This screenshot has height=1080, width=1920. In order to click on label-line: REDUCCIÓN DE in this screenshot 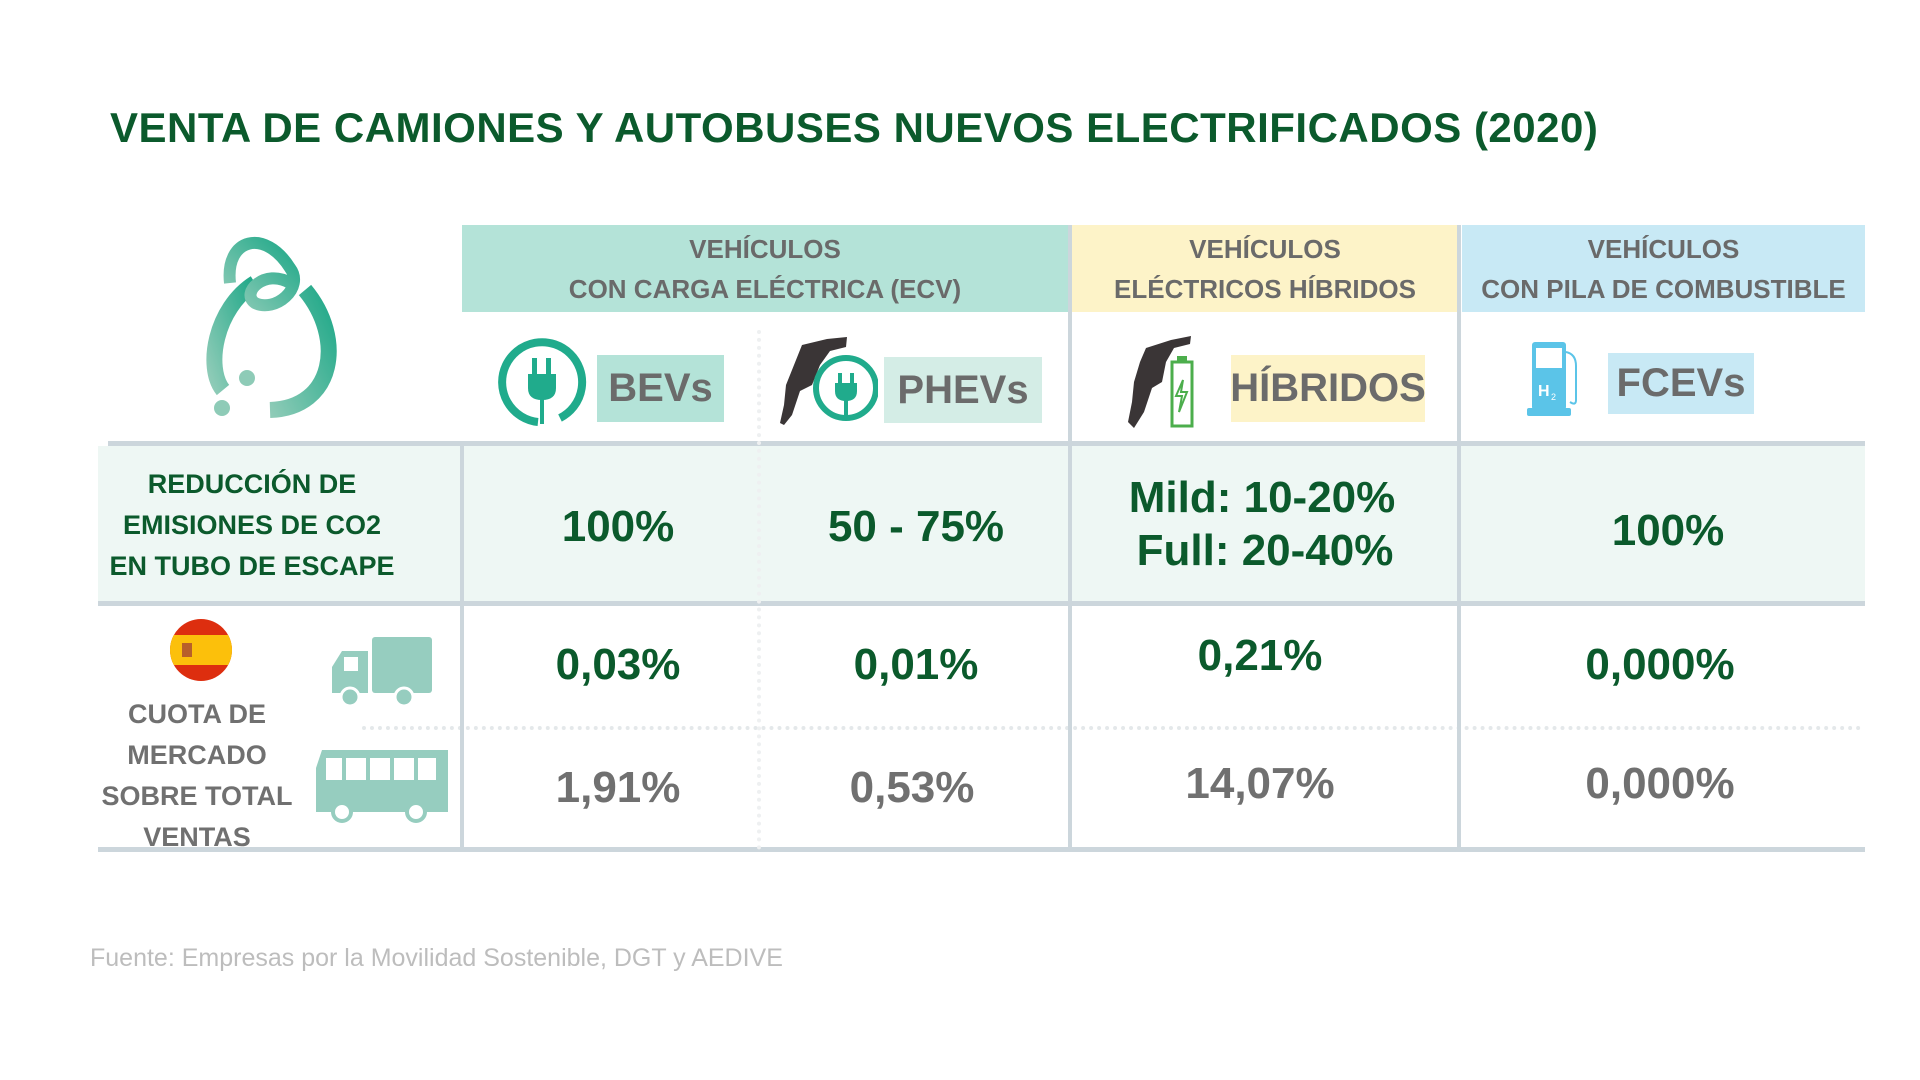, I will do `click(252, 484)`.